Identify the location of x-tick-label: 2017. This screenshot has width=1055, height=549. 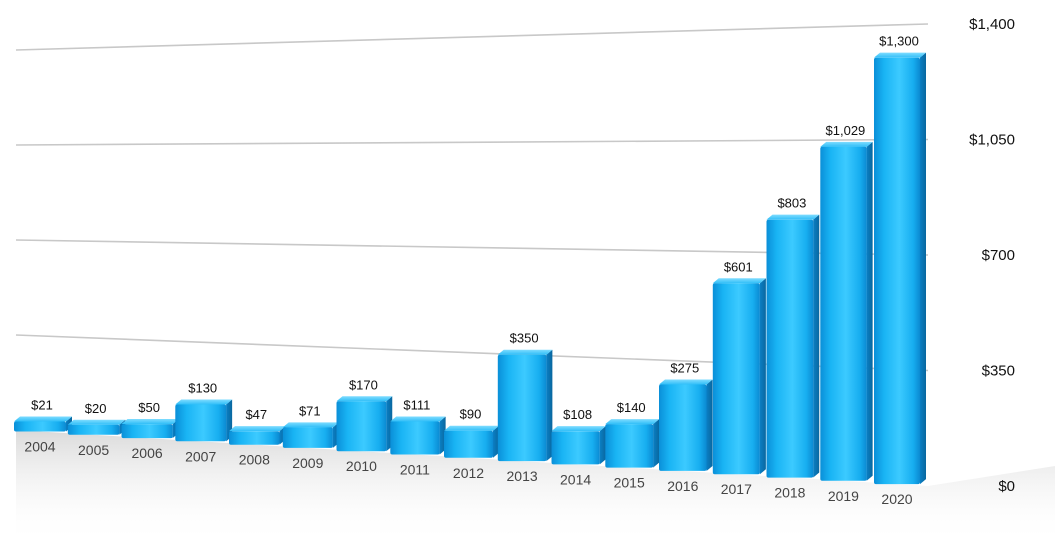
(736, 489).